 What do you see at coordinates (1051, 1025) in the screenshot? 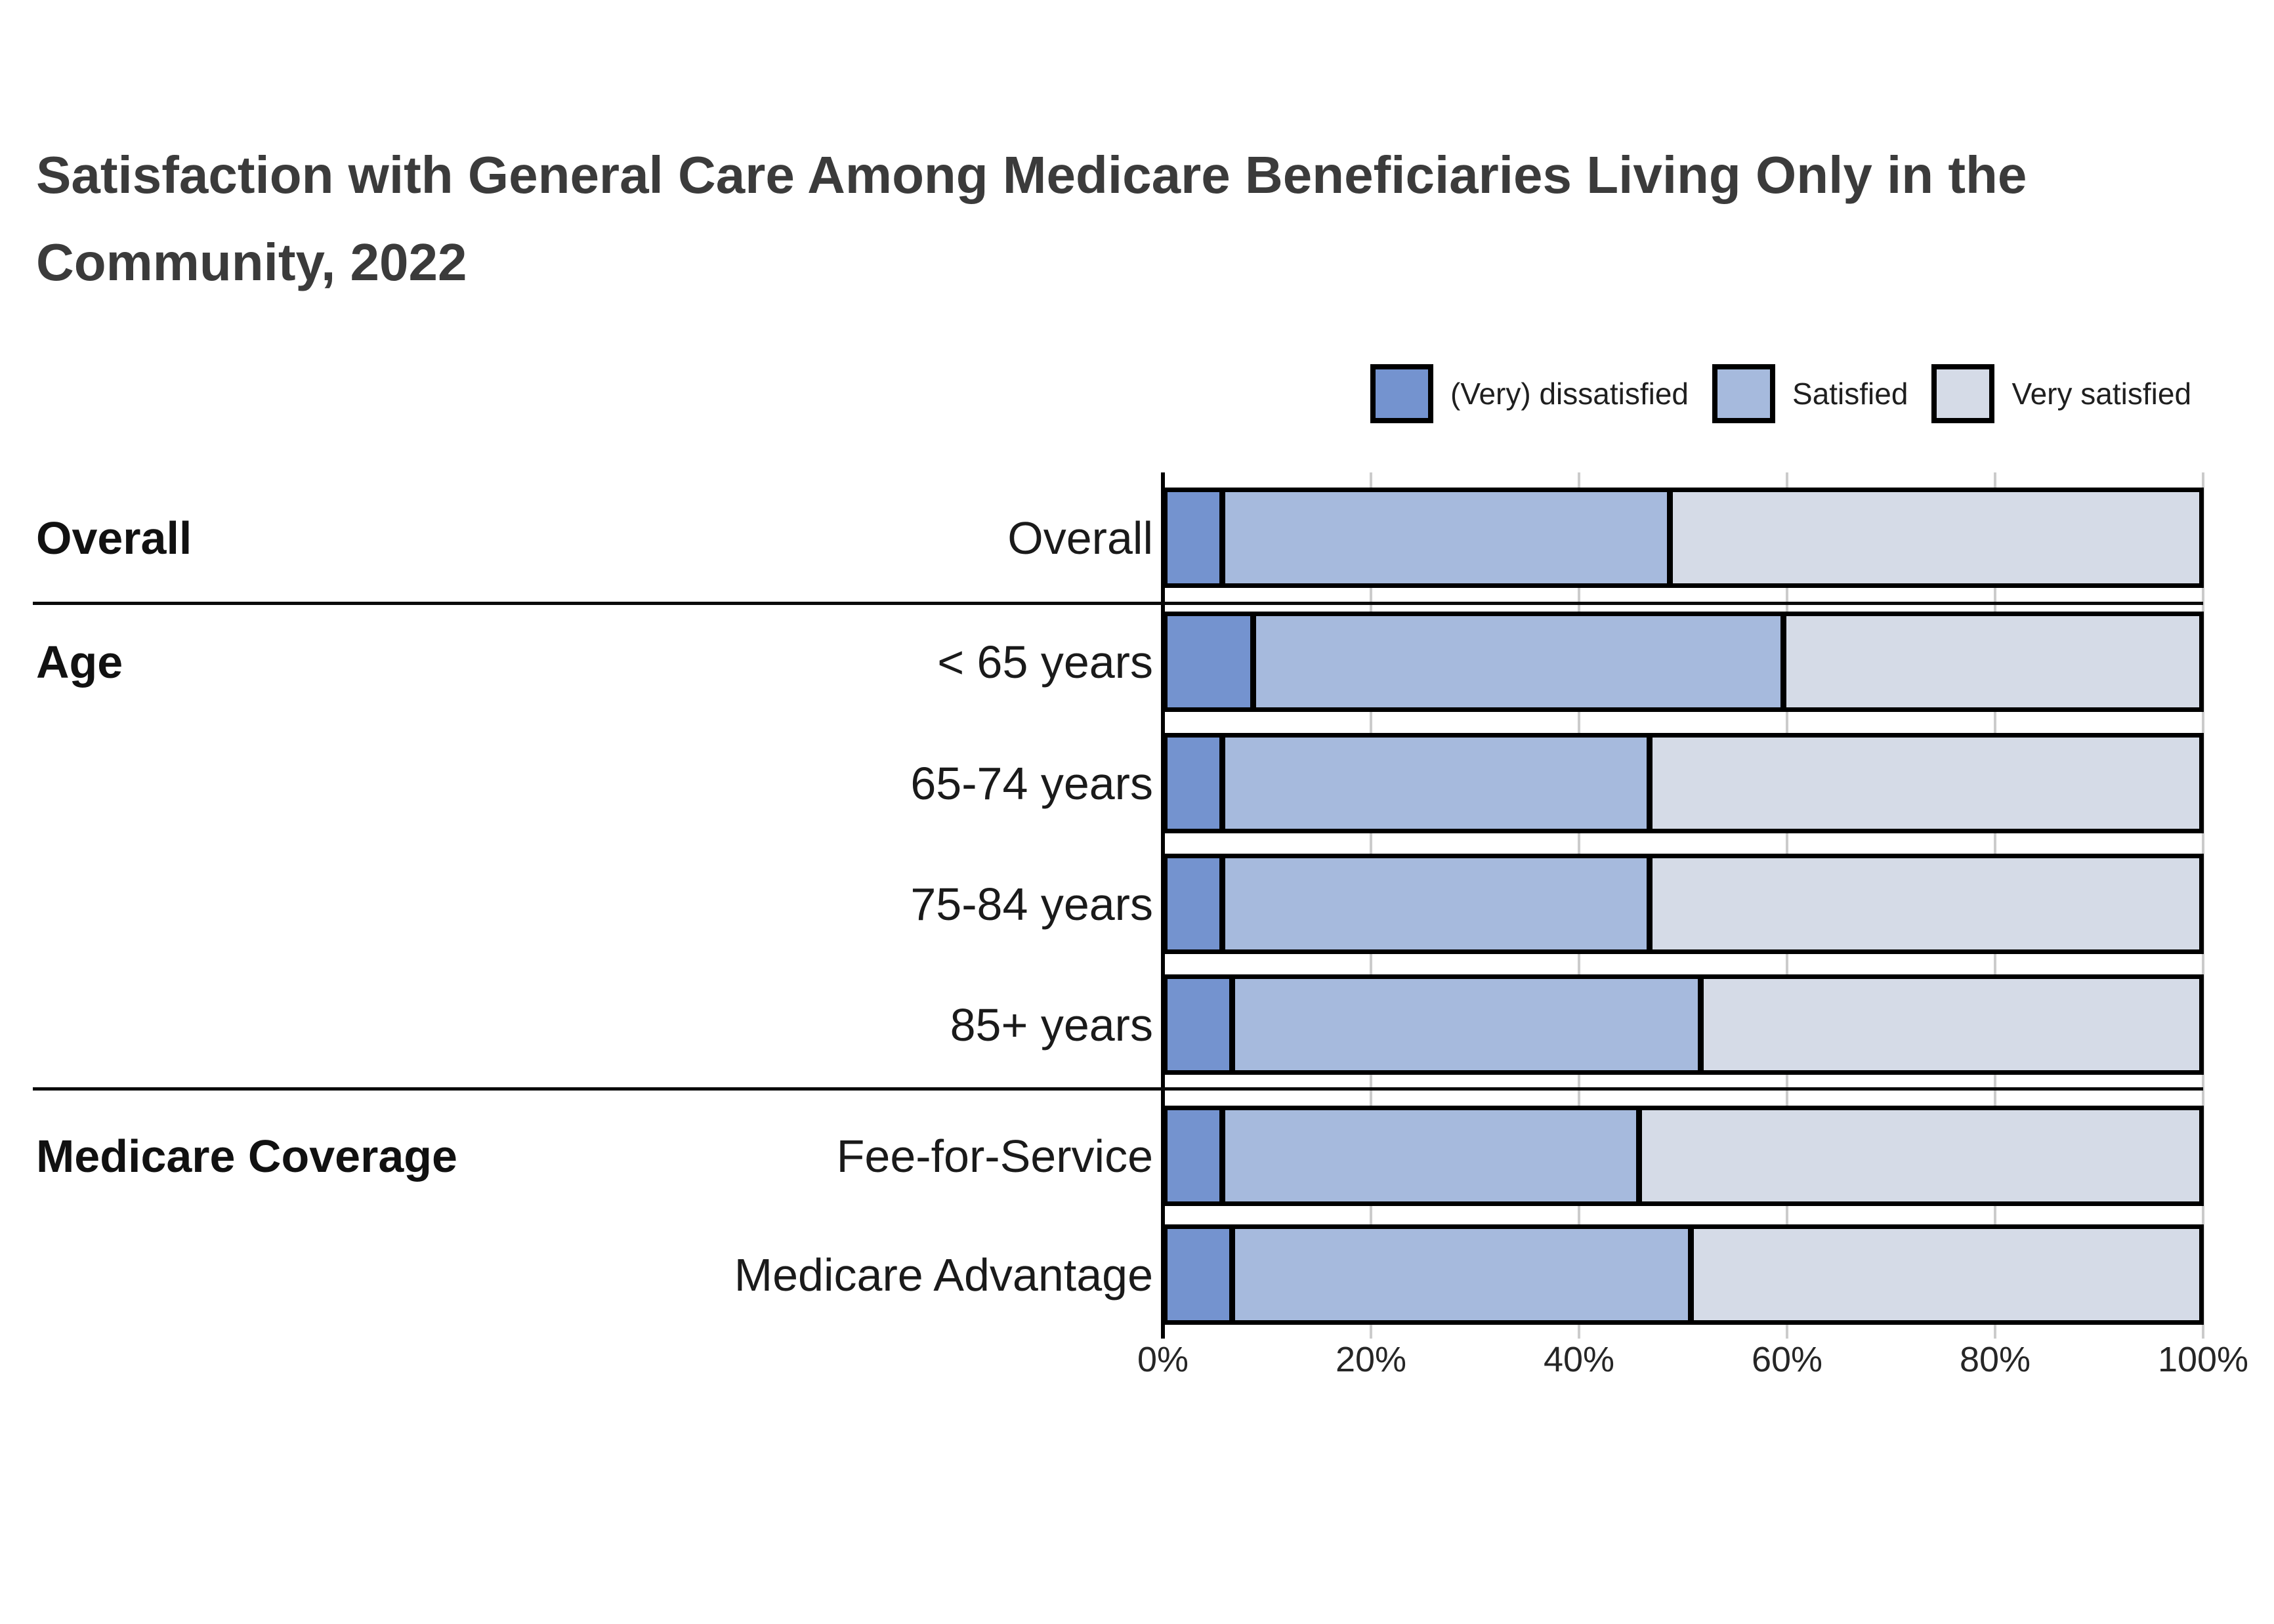
I see `row-label: 85+ years` at bounding box center [1051, 1025].